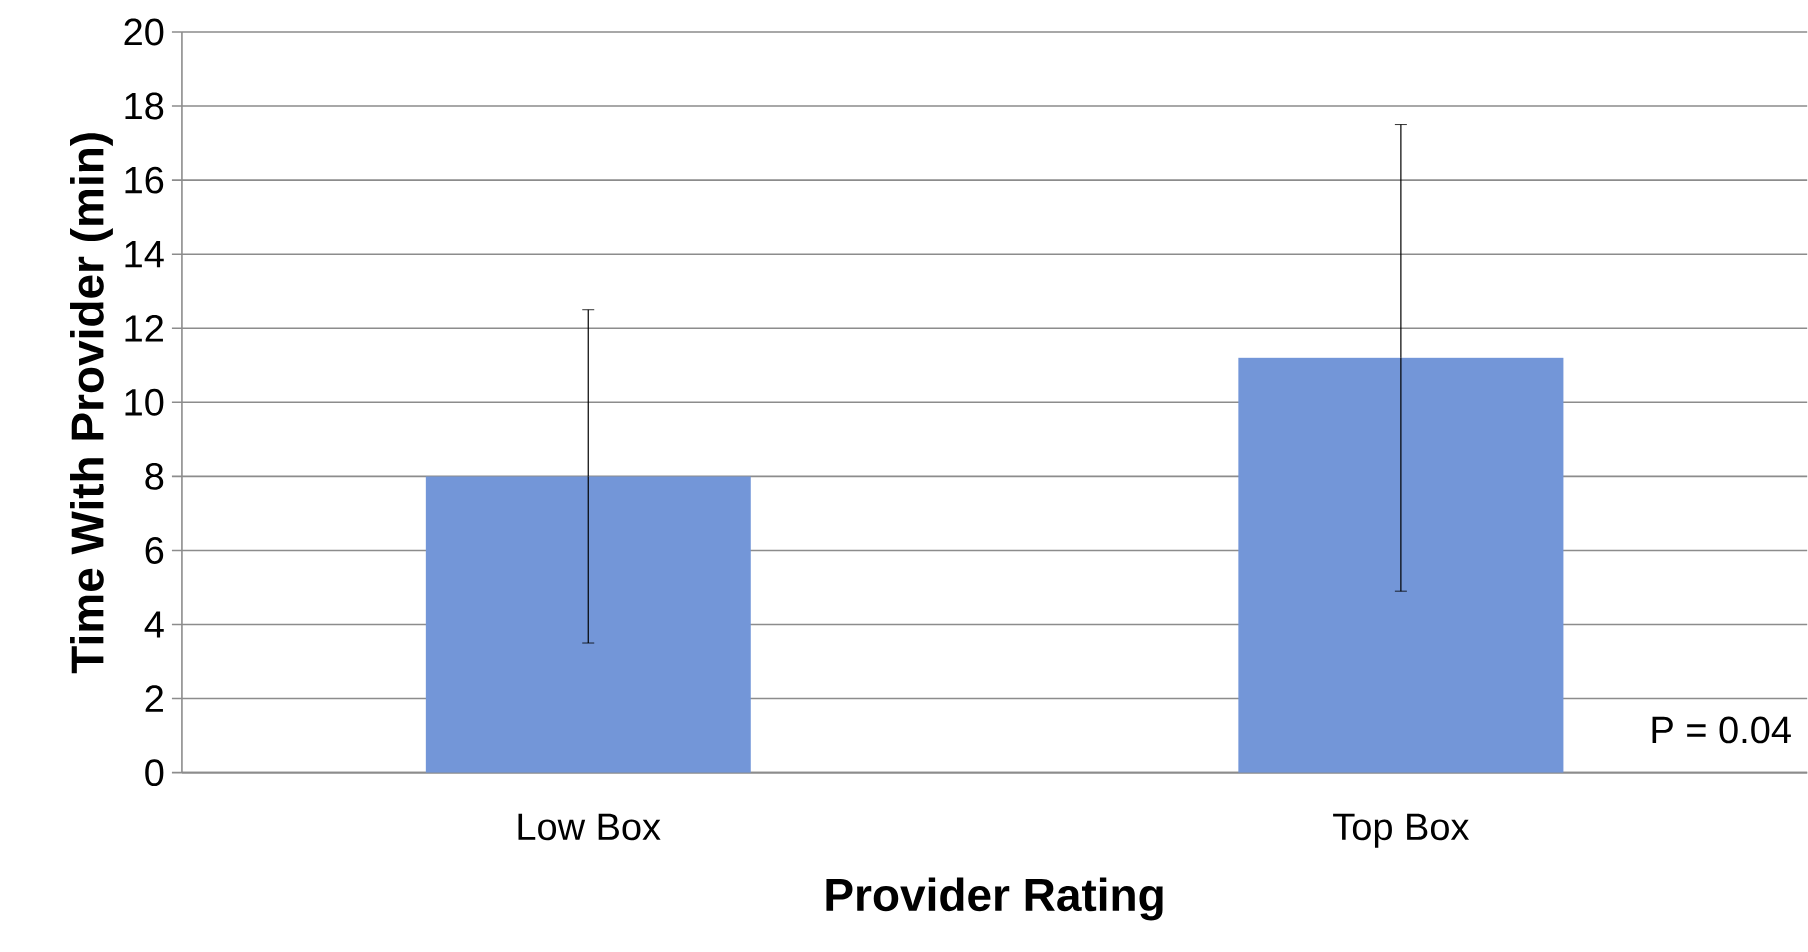  I want to click on y-tick-label: 16, so click(144, 180).